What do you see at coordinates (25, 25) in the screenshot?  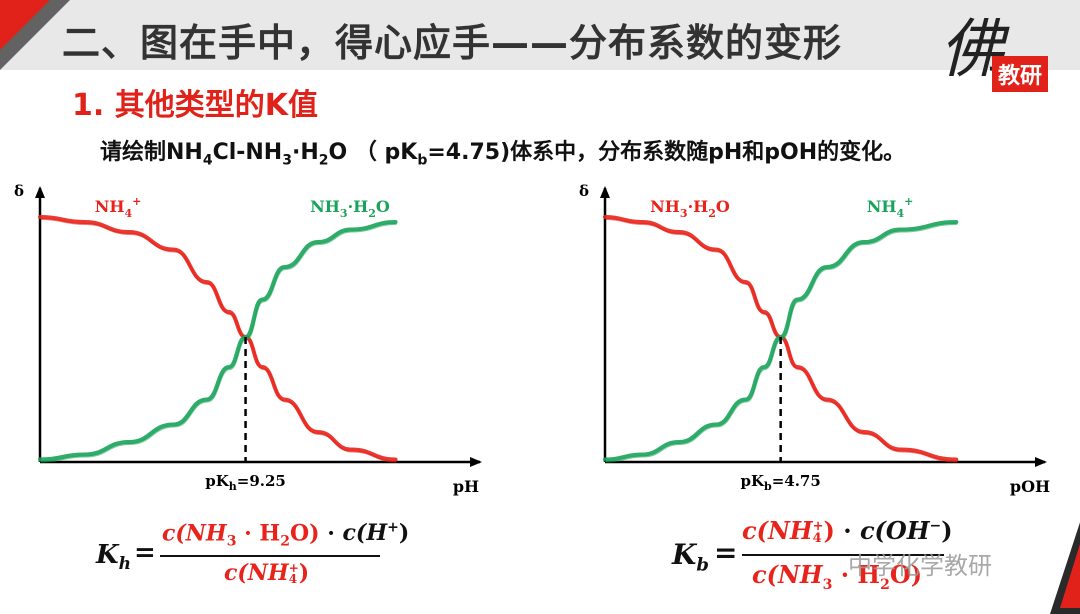 I see `header-corner-red` at bounding box center [25, 25].